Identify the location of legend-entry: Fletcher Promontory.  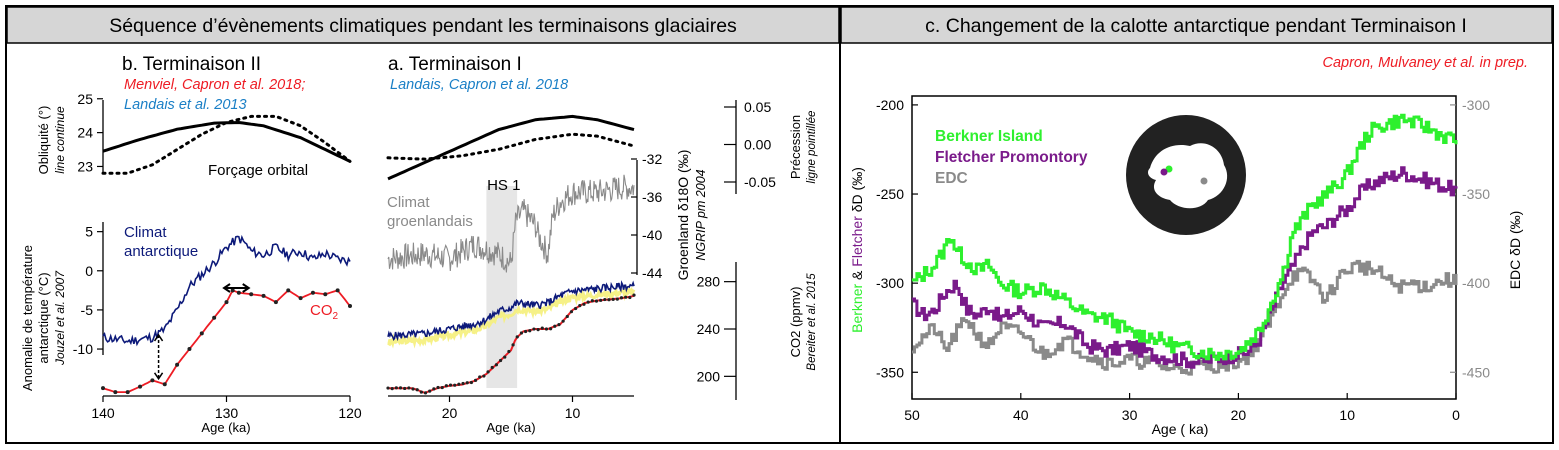
(1011, 157).